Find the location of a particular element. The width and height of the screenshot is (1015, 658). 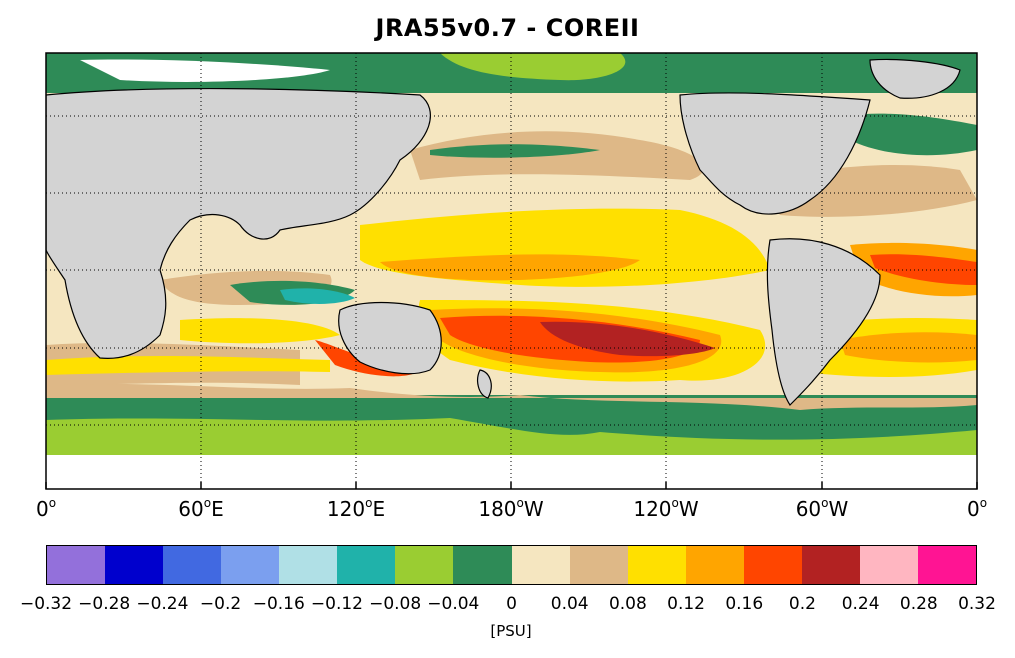

north-atlantic-green is located at coordinates (913, 134).